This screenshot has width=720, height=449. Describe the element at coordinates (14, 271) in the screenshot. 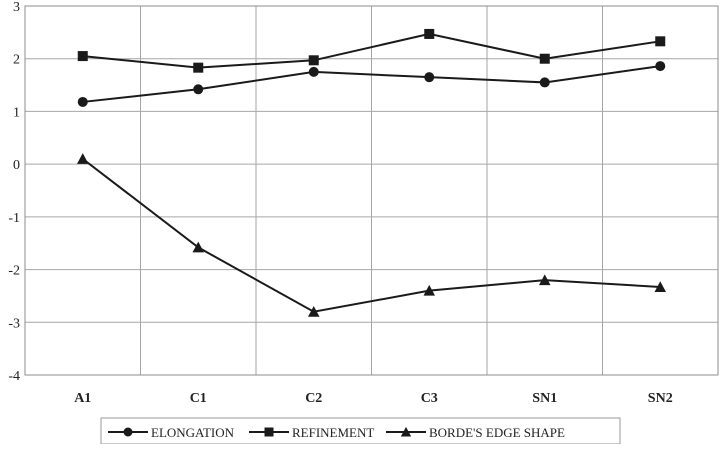

I see `y-tick-label: -2` at that location.